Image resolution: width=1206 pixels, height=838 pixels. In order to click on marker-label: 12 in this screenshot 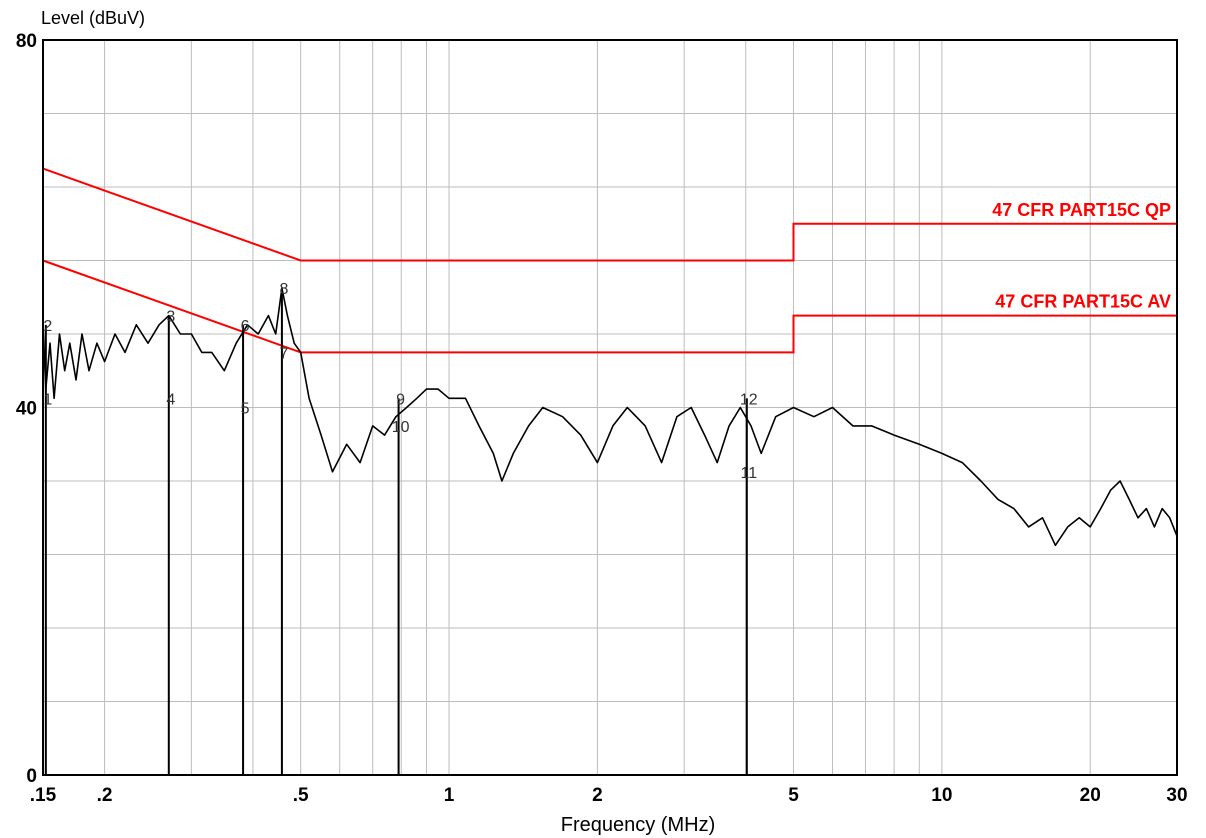, I will do `click(749, 399)`.